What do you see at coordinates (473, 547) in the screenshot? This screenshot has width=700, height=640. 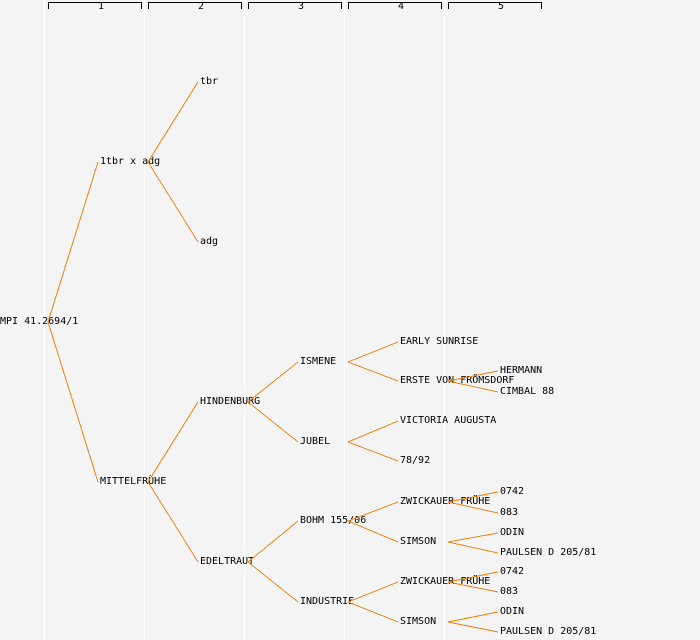 I see `pedigree-edge-simson1-paulsen1` at bounding box center [473, 547].